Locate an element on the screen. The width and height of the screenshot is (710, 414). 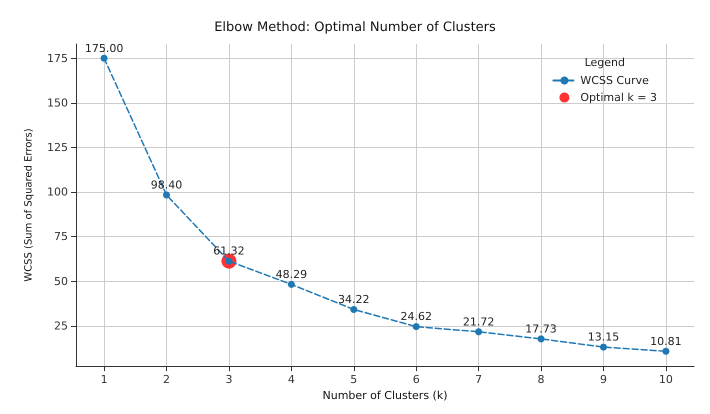
x-tick-label: 10 is located at coordinates (665, 379).